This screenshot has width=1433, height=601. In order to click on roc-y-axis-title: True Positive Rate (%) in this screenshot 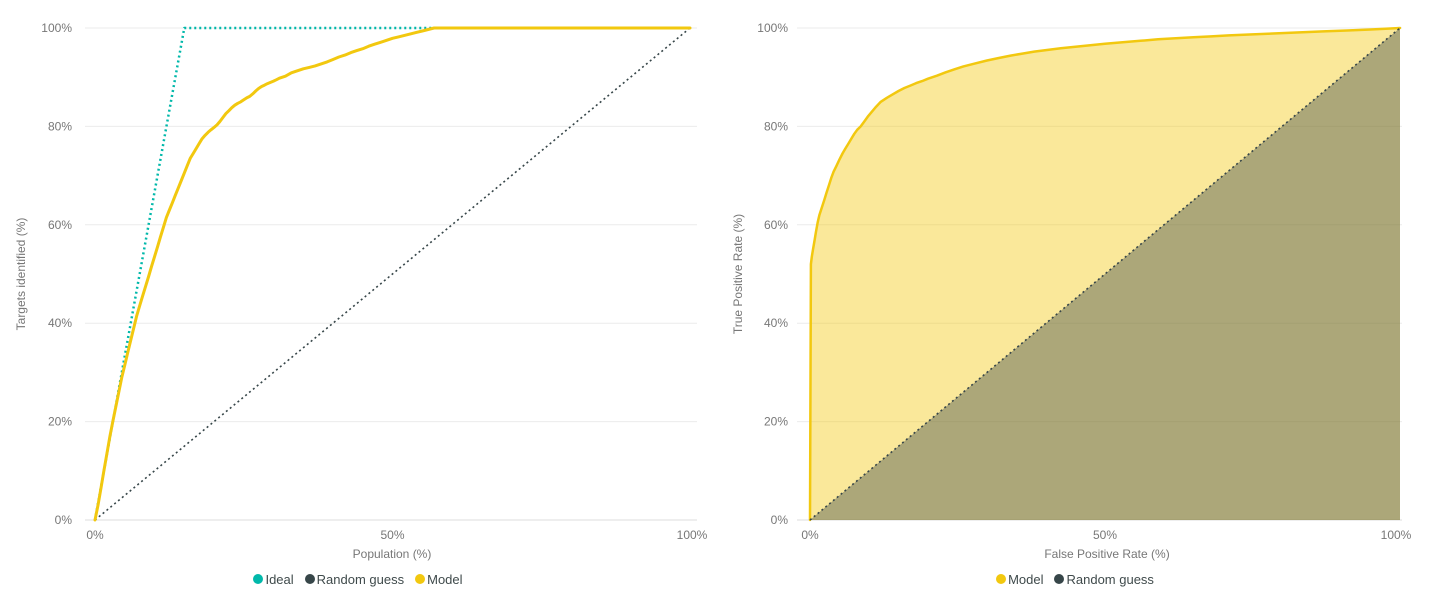, I will do `click(738, 274)`.